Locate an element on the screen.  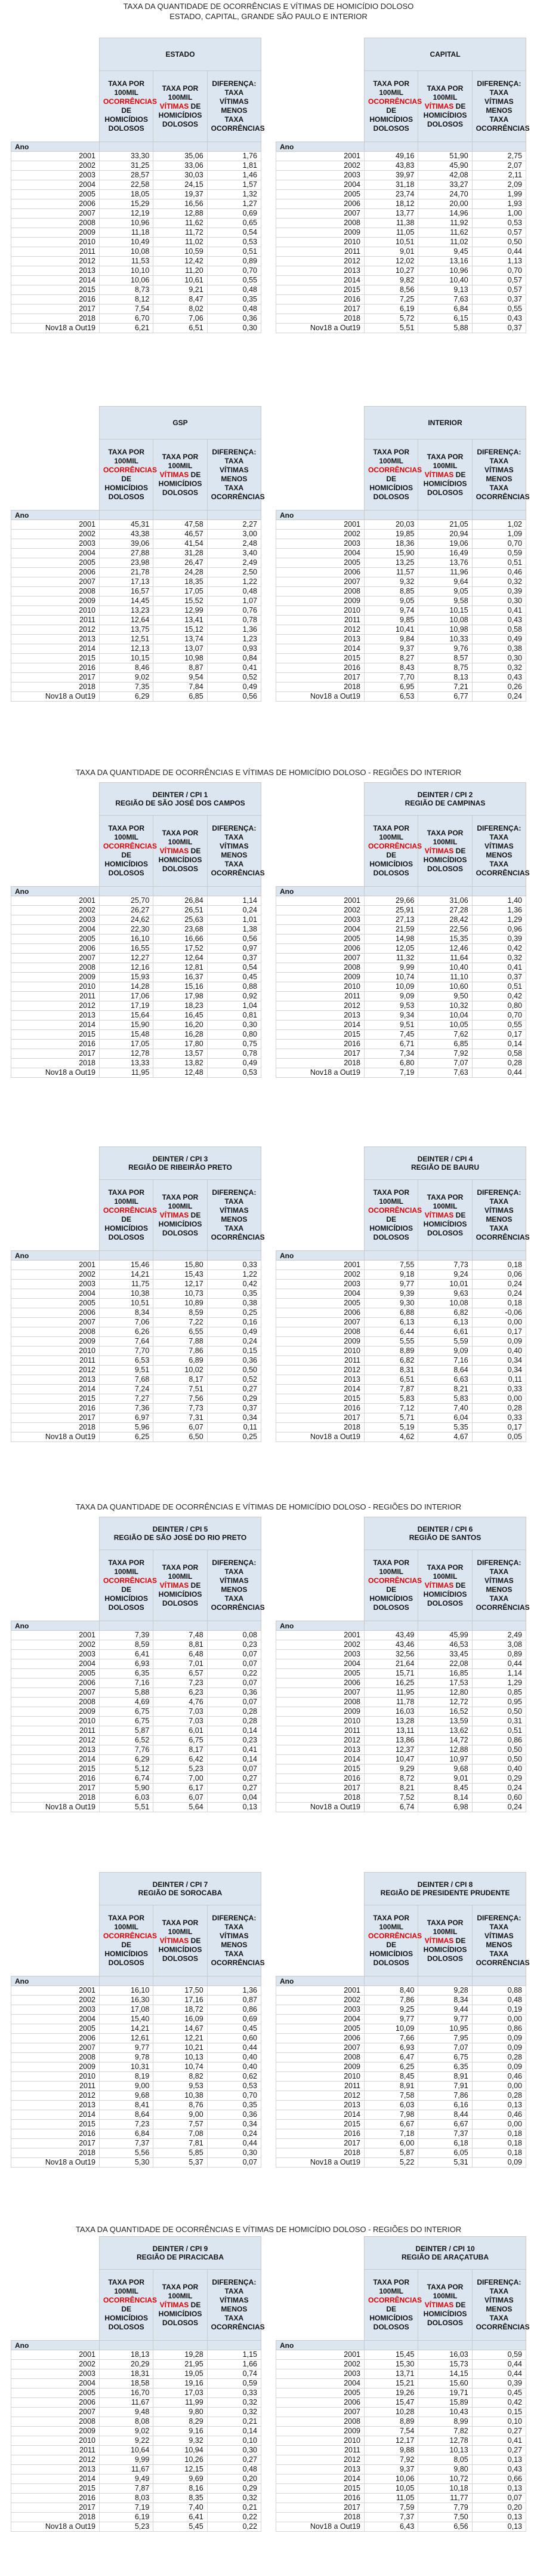
table-row: 2015 9,29 9,68 0,40 is located at coordinates (402, 1769).